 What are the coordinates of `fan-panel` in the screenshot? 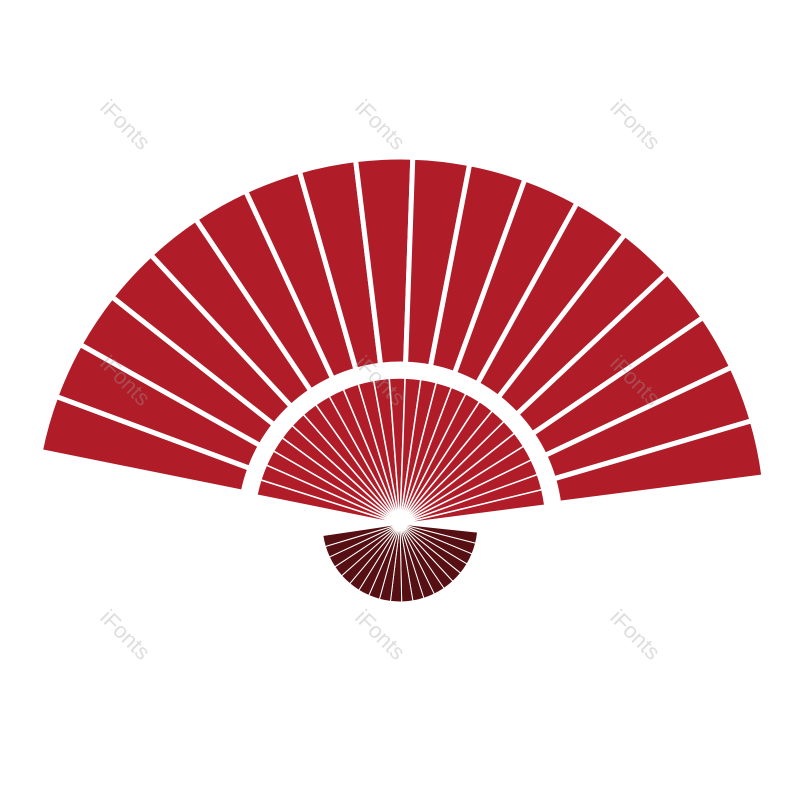 It's located at (659, 462).